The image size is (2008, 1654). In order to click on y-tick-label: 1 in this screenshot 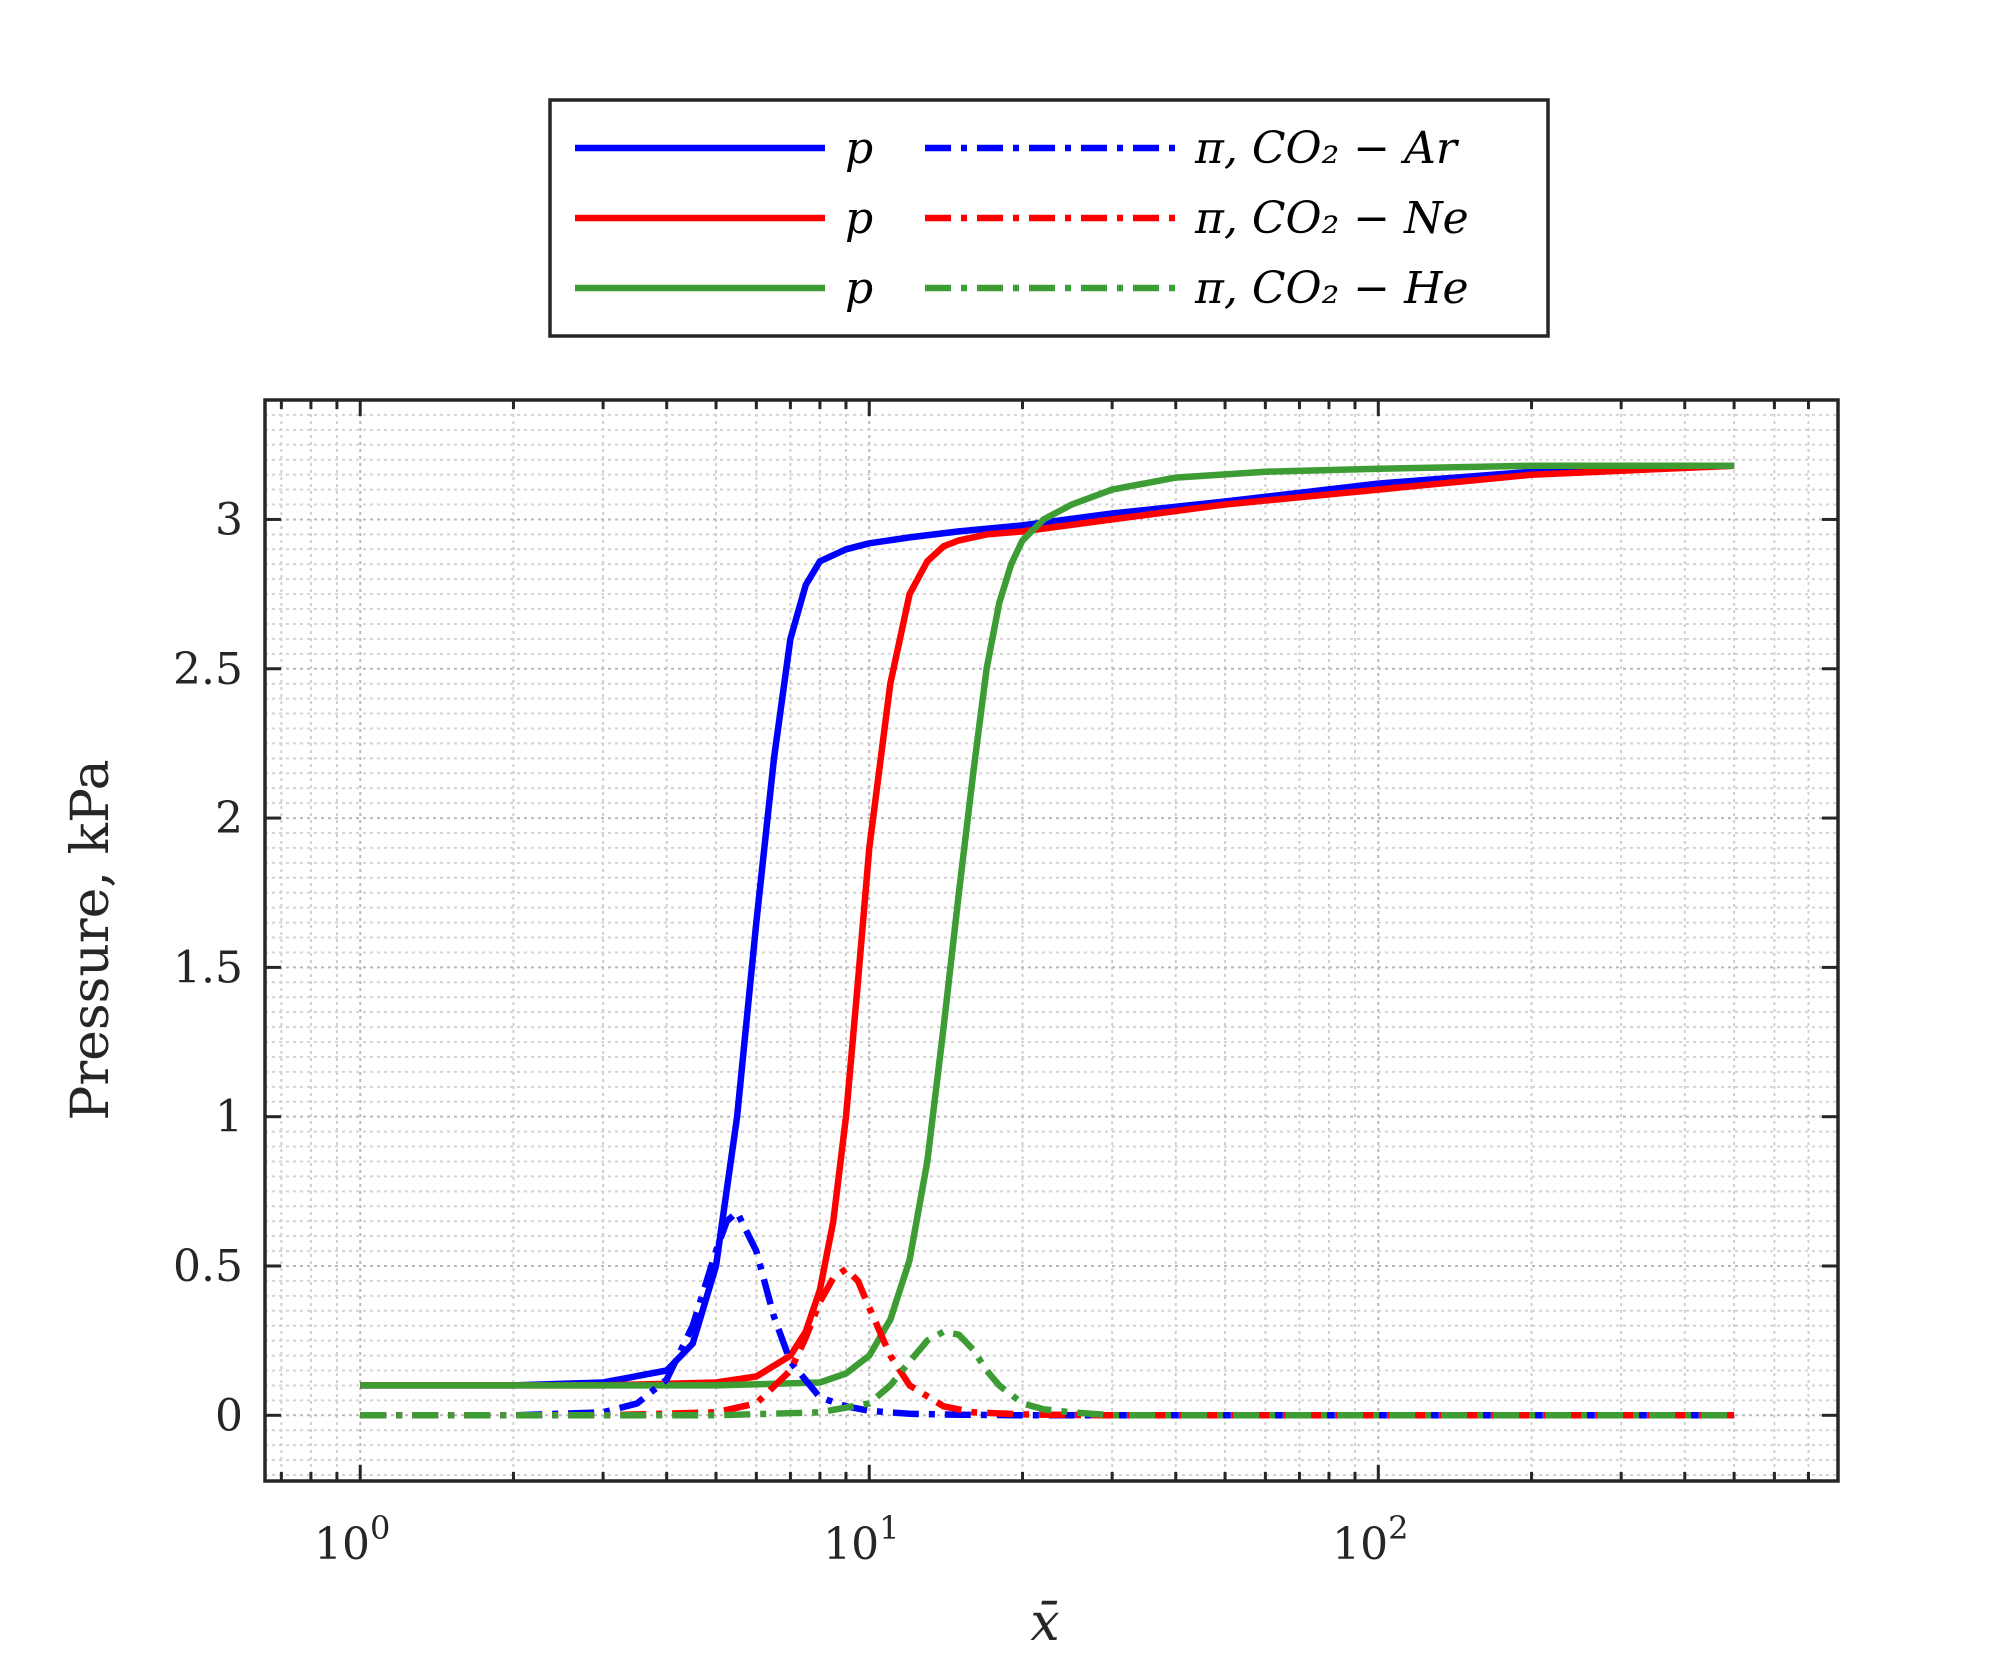, I will do `click(229, 1117)`.